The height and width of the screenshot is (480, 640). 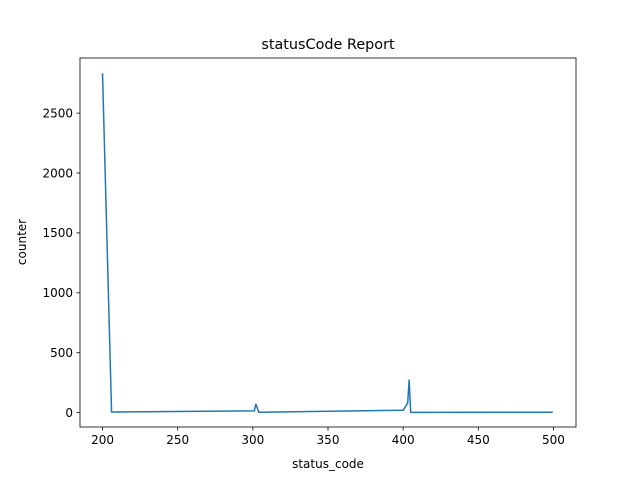 What do you see at coordinates (102, 440) in the screenshot?
I see `x-tick-label: 200` at bounding box center [102, 440].